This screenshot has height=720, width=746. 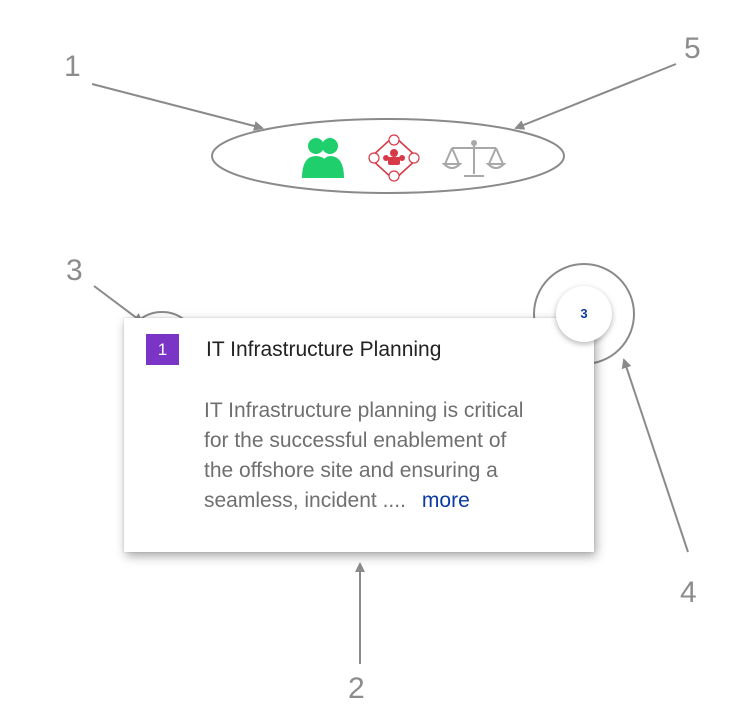 I want to click on card-description-line: for the successful enablement of, so click(x=355, y=440).